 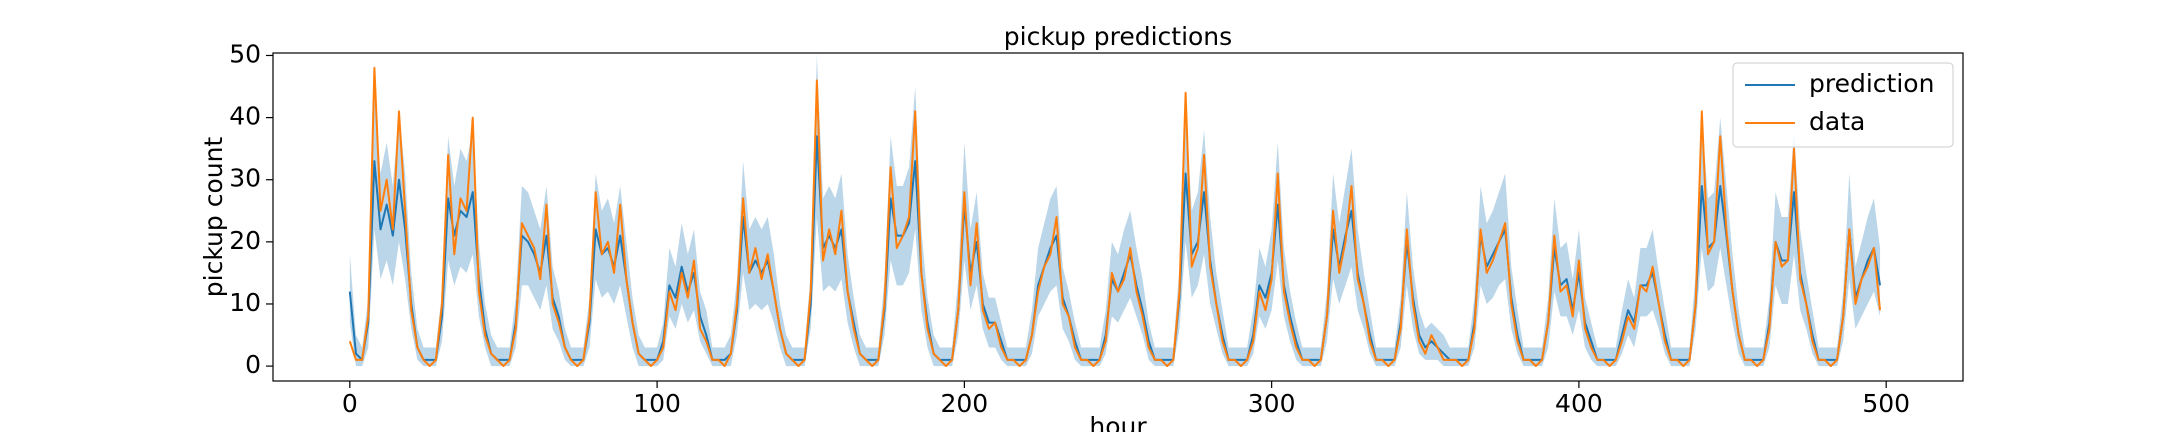 I want to click on x-tick-label: 200, so click(x=965, y=403).